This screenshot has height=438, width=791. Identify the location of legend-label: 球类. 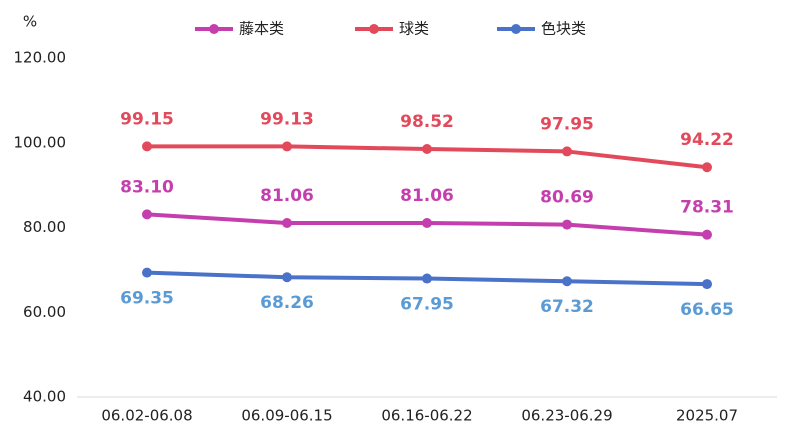
(414, 29).